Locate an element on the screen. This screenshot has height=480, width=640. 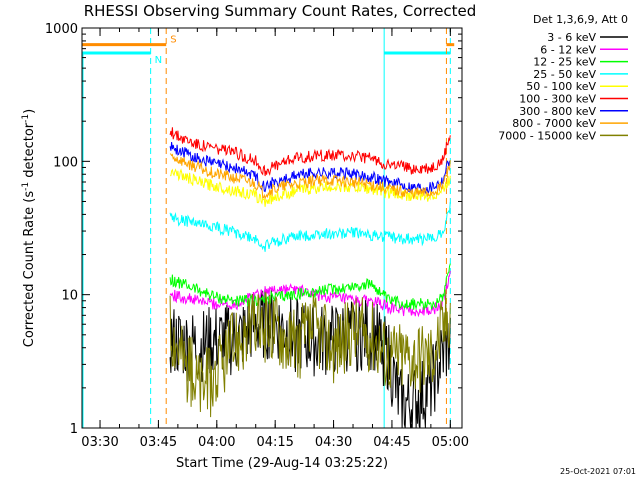
legend-label: 6 - 12 keV is located at coordinates (568, 49).